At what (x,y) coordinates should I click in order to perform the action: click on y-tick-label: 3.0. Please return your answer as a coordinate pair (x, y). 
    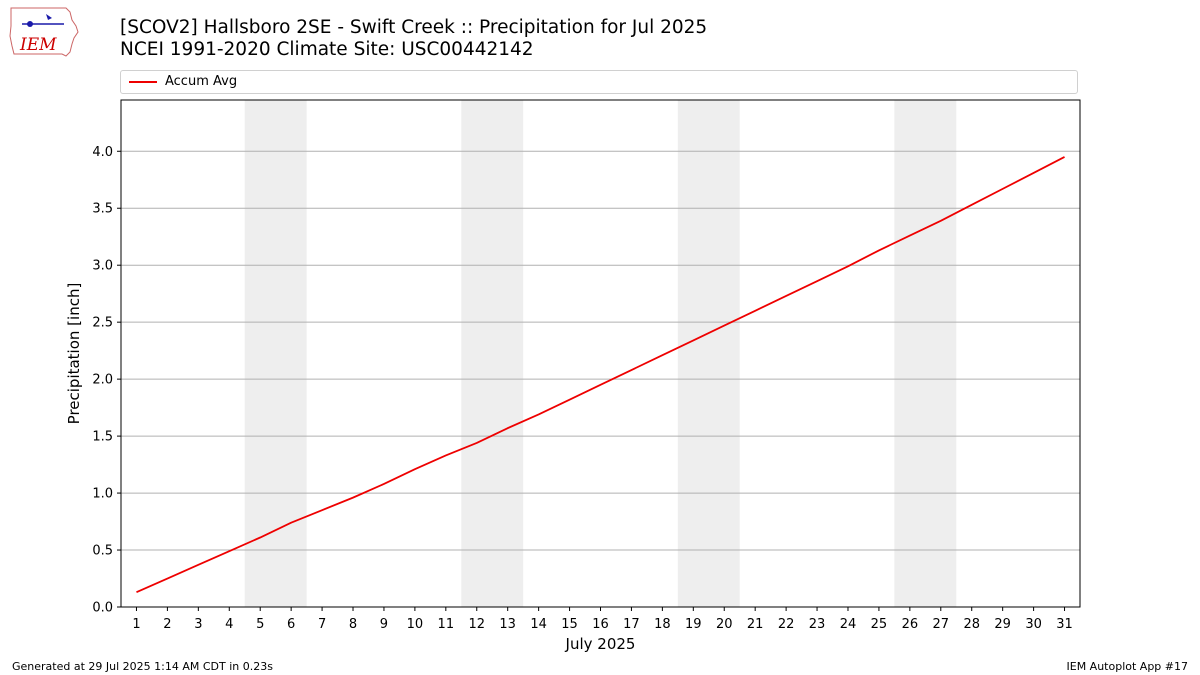
    Looking at the image, I should click on (102, 266).